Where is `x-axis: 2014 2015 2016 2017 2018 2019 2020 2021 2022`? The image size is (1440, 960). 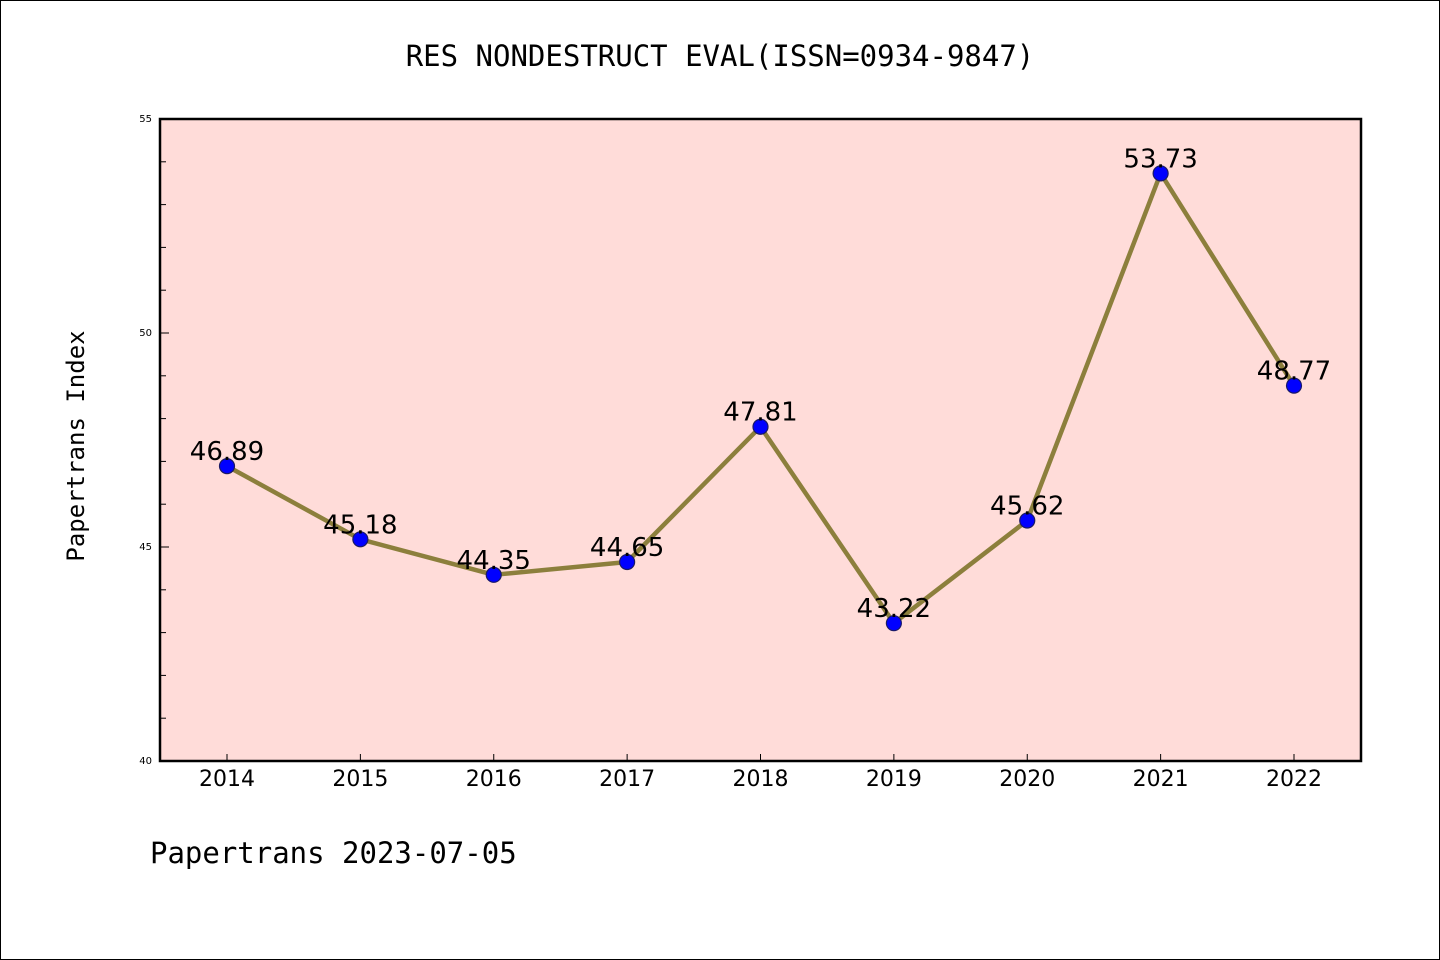 x-axis: 2014 2015 2016 2017 2018 2019 2020 2021 2022 is located at coordinates (760, 773).